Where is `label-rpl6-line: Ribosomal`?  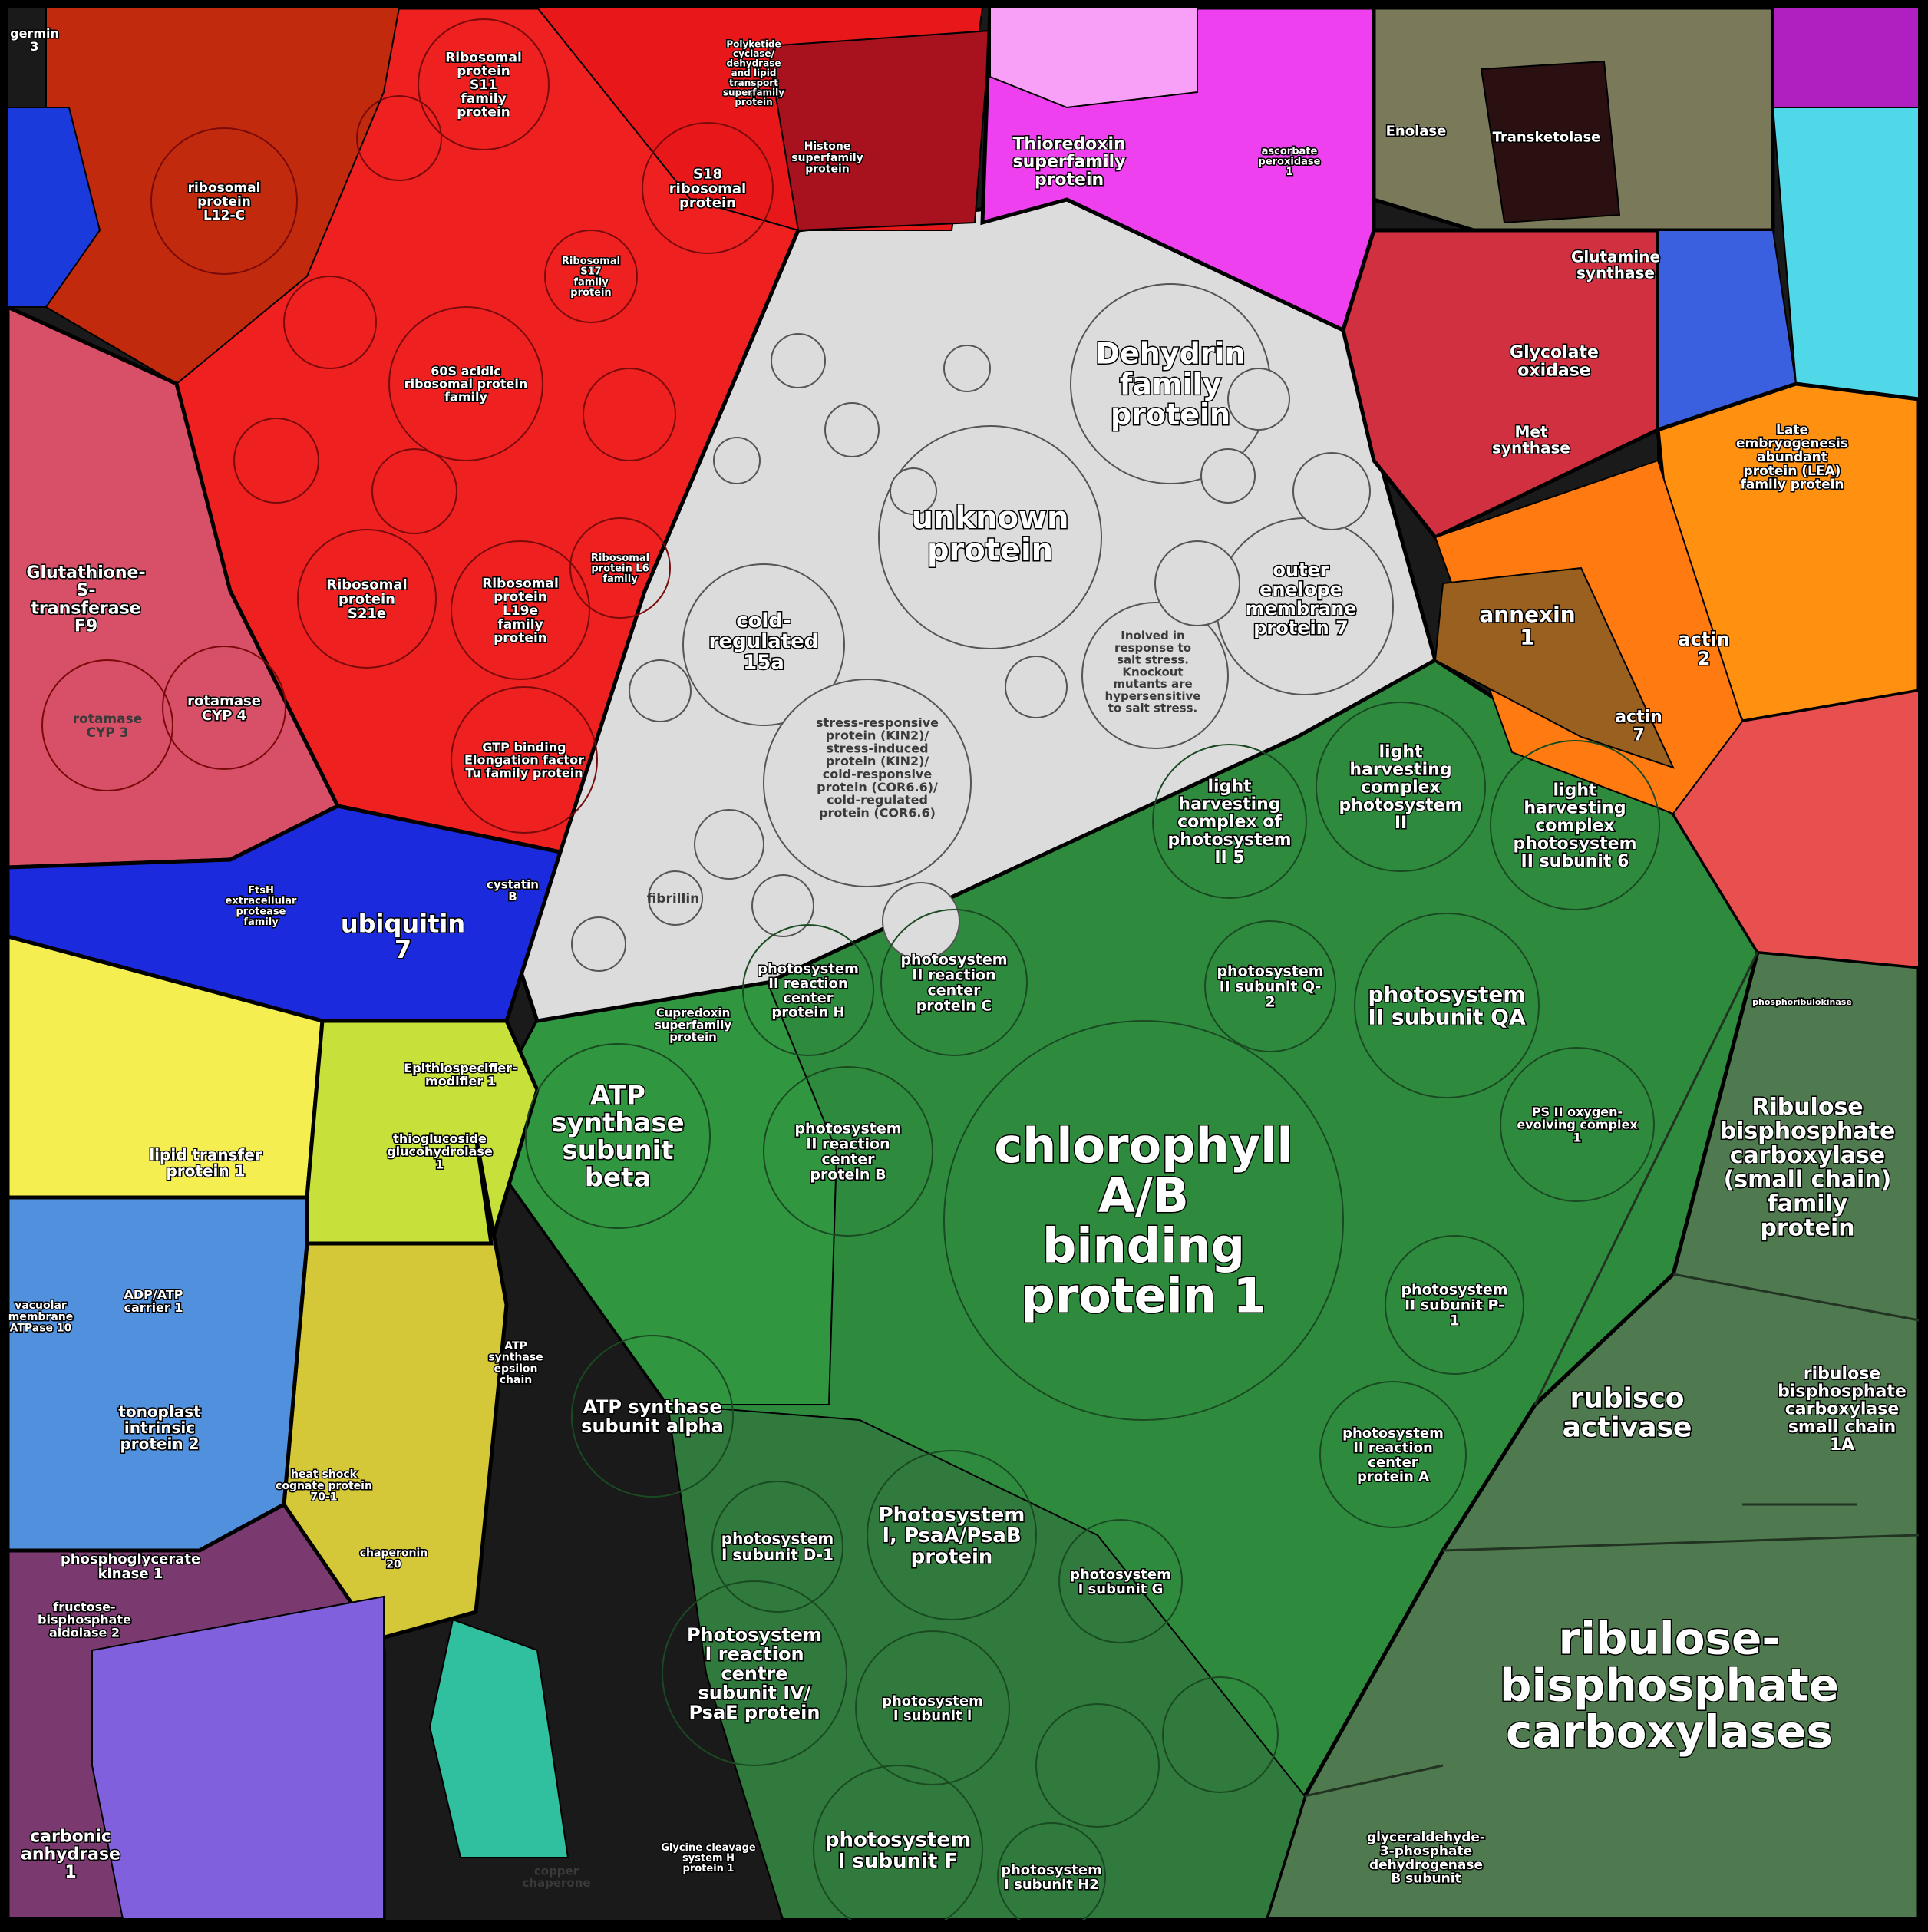
label-rpl6-line: Ribosomal is located at coordinates (620, 558).